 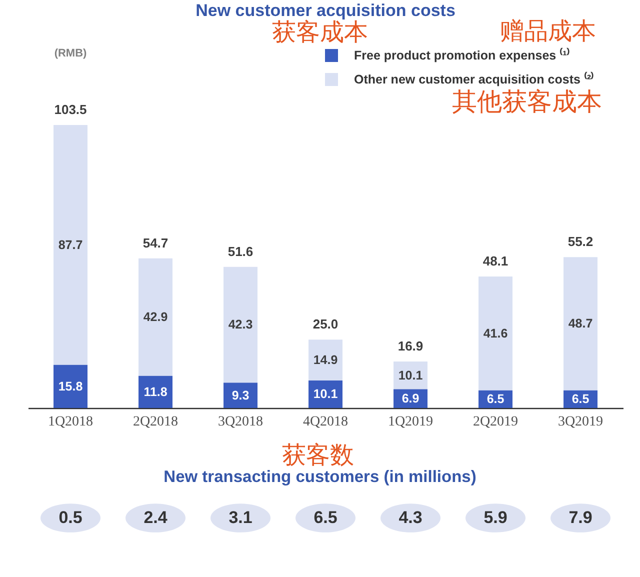 What do you see at coordinates (71, 54) in the screenshot?
I see `y-axis-title: (RMB)` at bounding box center [71, 54].